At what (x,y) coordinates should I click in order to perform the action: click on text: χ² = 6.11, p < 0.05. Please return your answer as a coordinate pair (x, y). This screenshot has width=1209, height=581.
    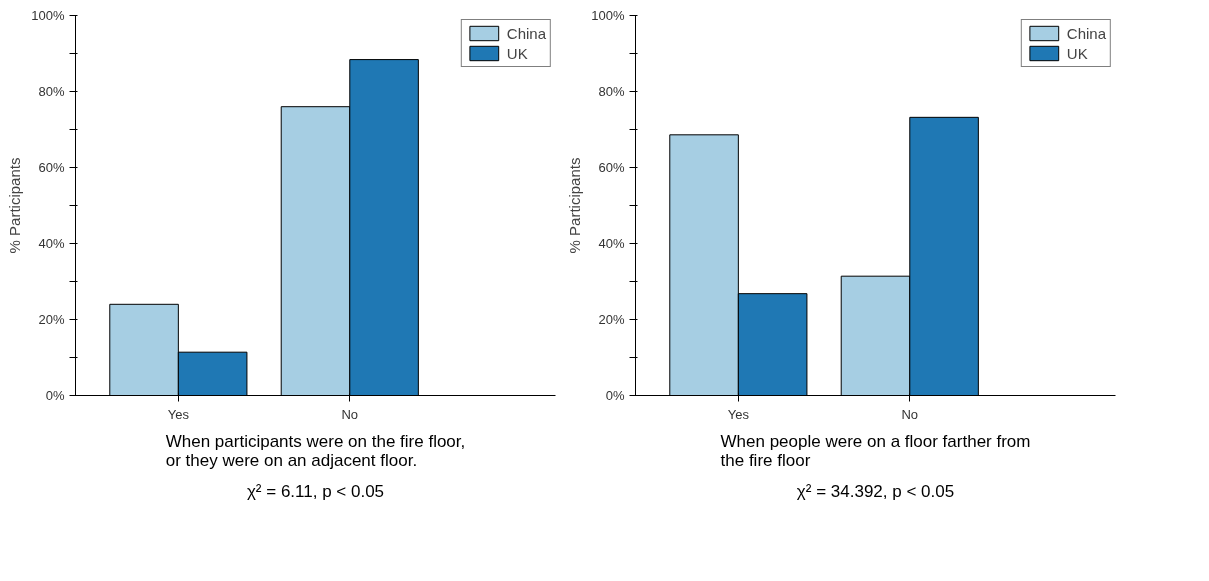
    Looking at the image, I should click on (315, 491).